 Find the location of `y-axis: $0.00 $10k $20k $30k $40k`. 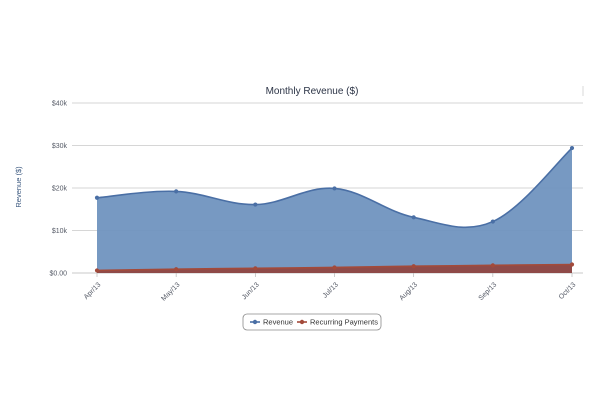

y-axis: $0.00 $10k $20k $30k $40k is located at coordinates (58, 189).